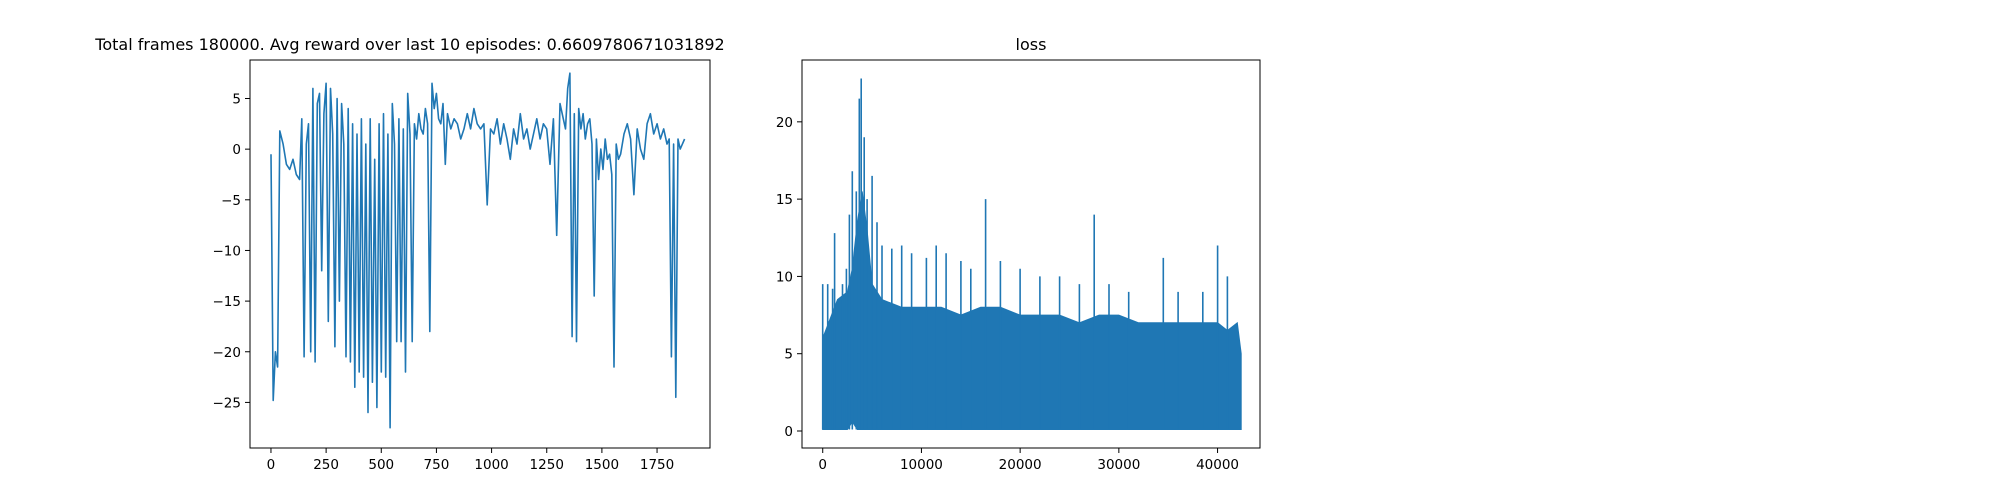 This screenshot has height=500, width=2000. What do you see at coordinates (491, 465) in the screenshot?
I see `reward-x-tick-label: 1000` at bounding box center [491, 465].